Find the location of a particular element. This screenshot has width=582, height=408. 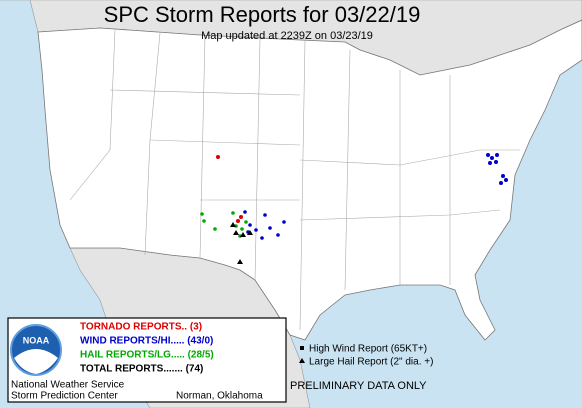

subtitle: Map updated at 2239Z on 03/23/19 is located at coordinates (287, 36).